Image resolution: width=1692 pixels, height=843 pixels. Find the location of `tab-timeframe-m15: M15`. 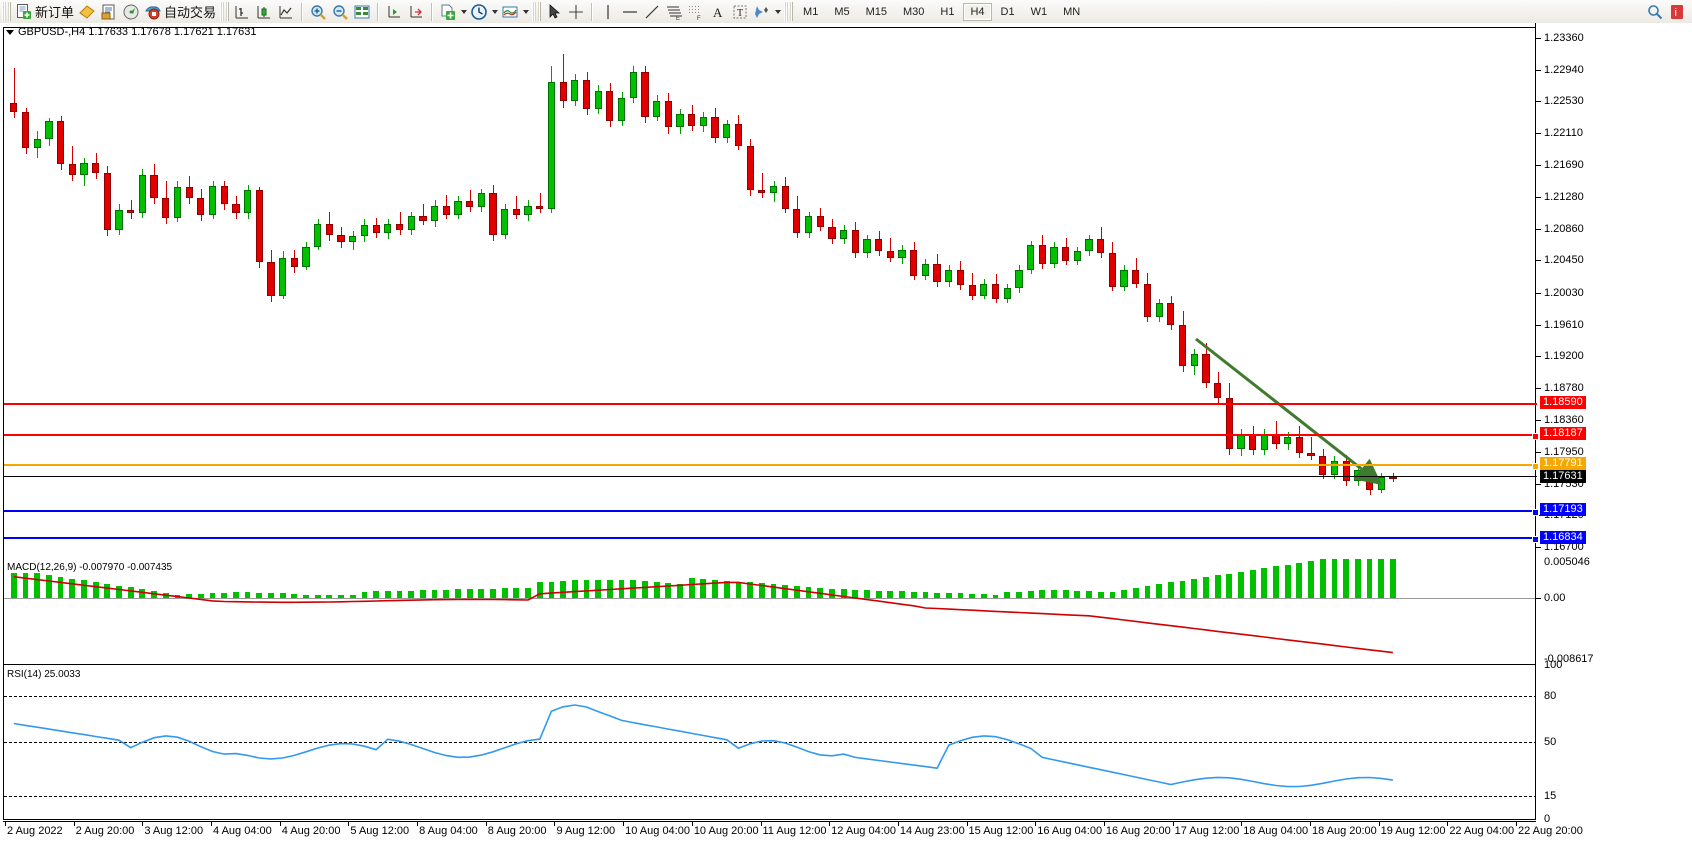

tab-timeframe-m15: M15 is located at coordinates (876, 11).